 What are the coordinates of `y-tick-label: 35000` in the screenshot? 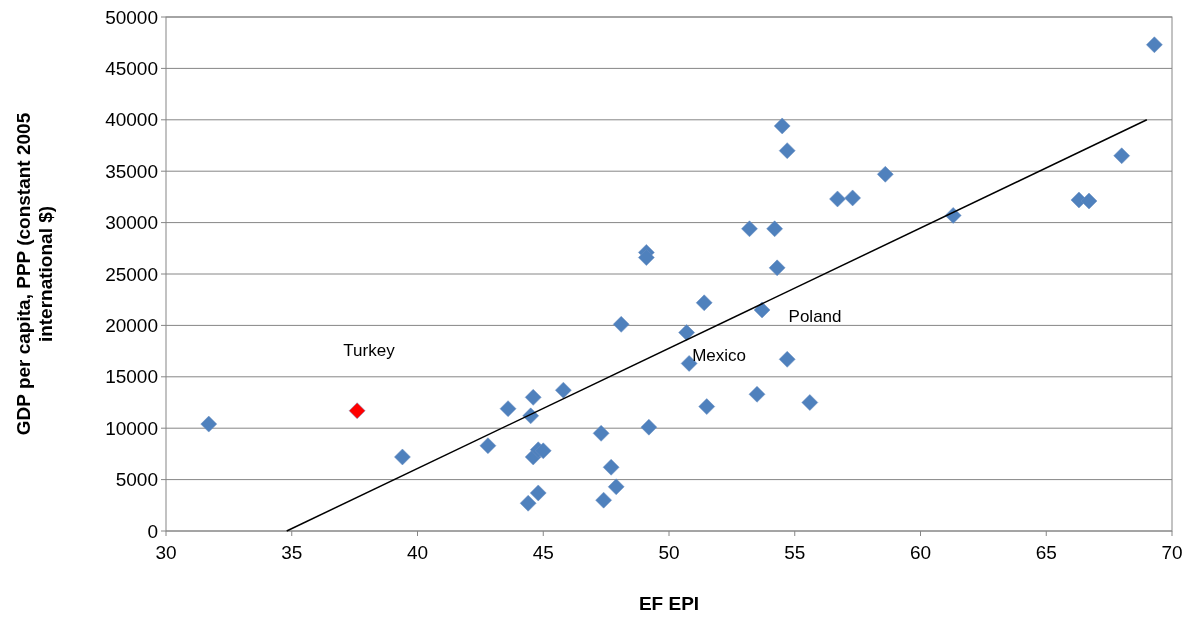 It's located at (131, 171).